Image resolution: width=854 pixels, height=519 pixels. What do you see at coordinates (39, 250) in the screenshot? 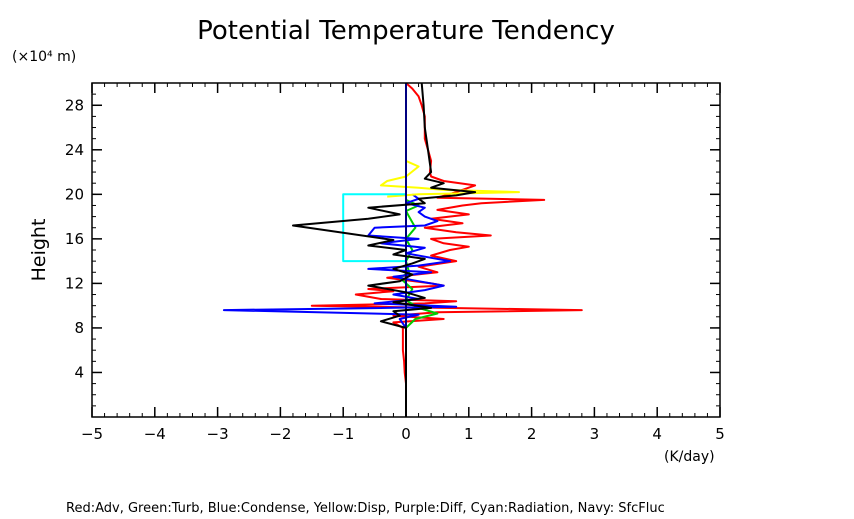
I see `y-axis-label: Height` at bounding box center [39, 250].